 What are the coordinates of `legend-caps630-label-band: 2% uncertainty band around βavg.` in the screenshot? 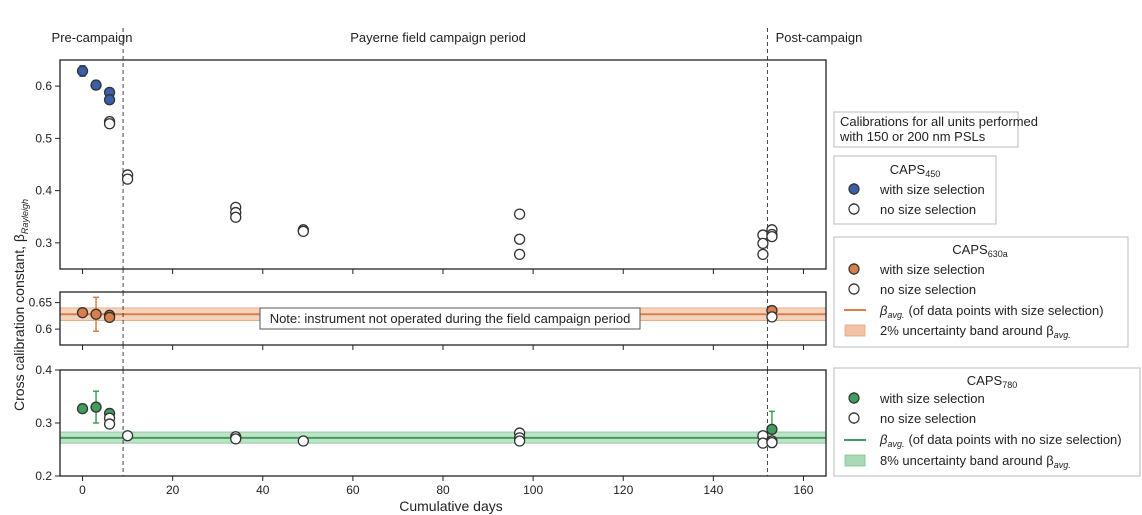 It's located at (975, 331).